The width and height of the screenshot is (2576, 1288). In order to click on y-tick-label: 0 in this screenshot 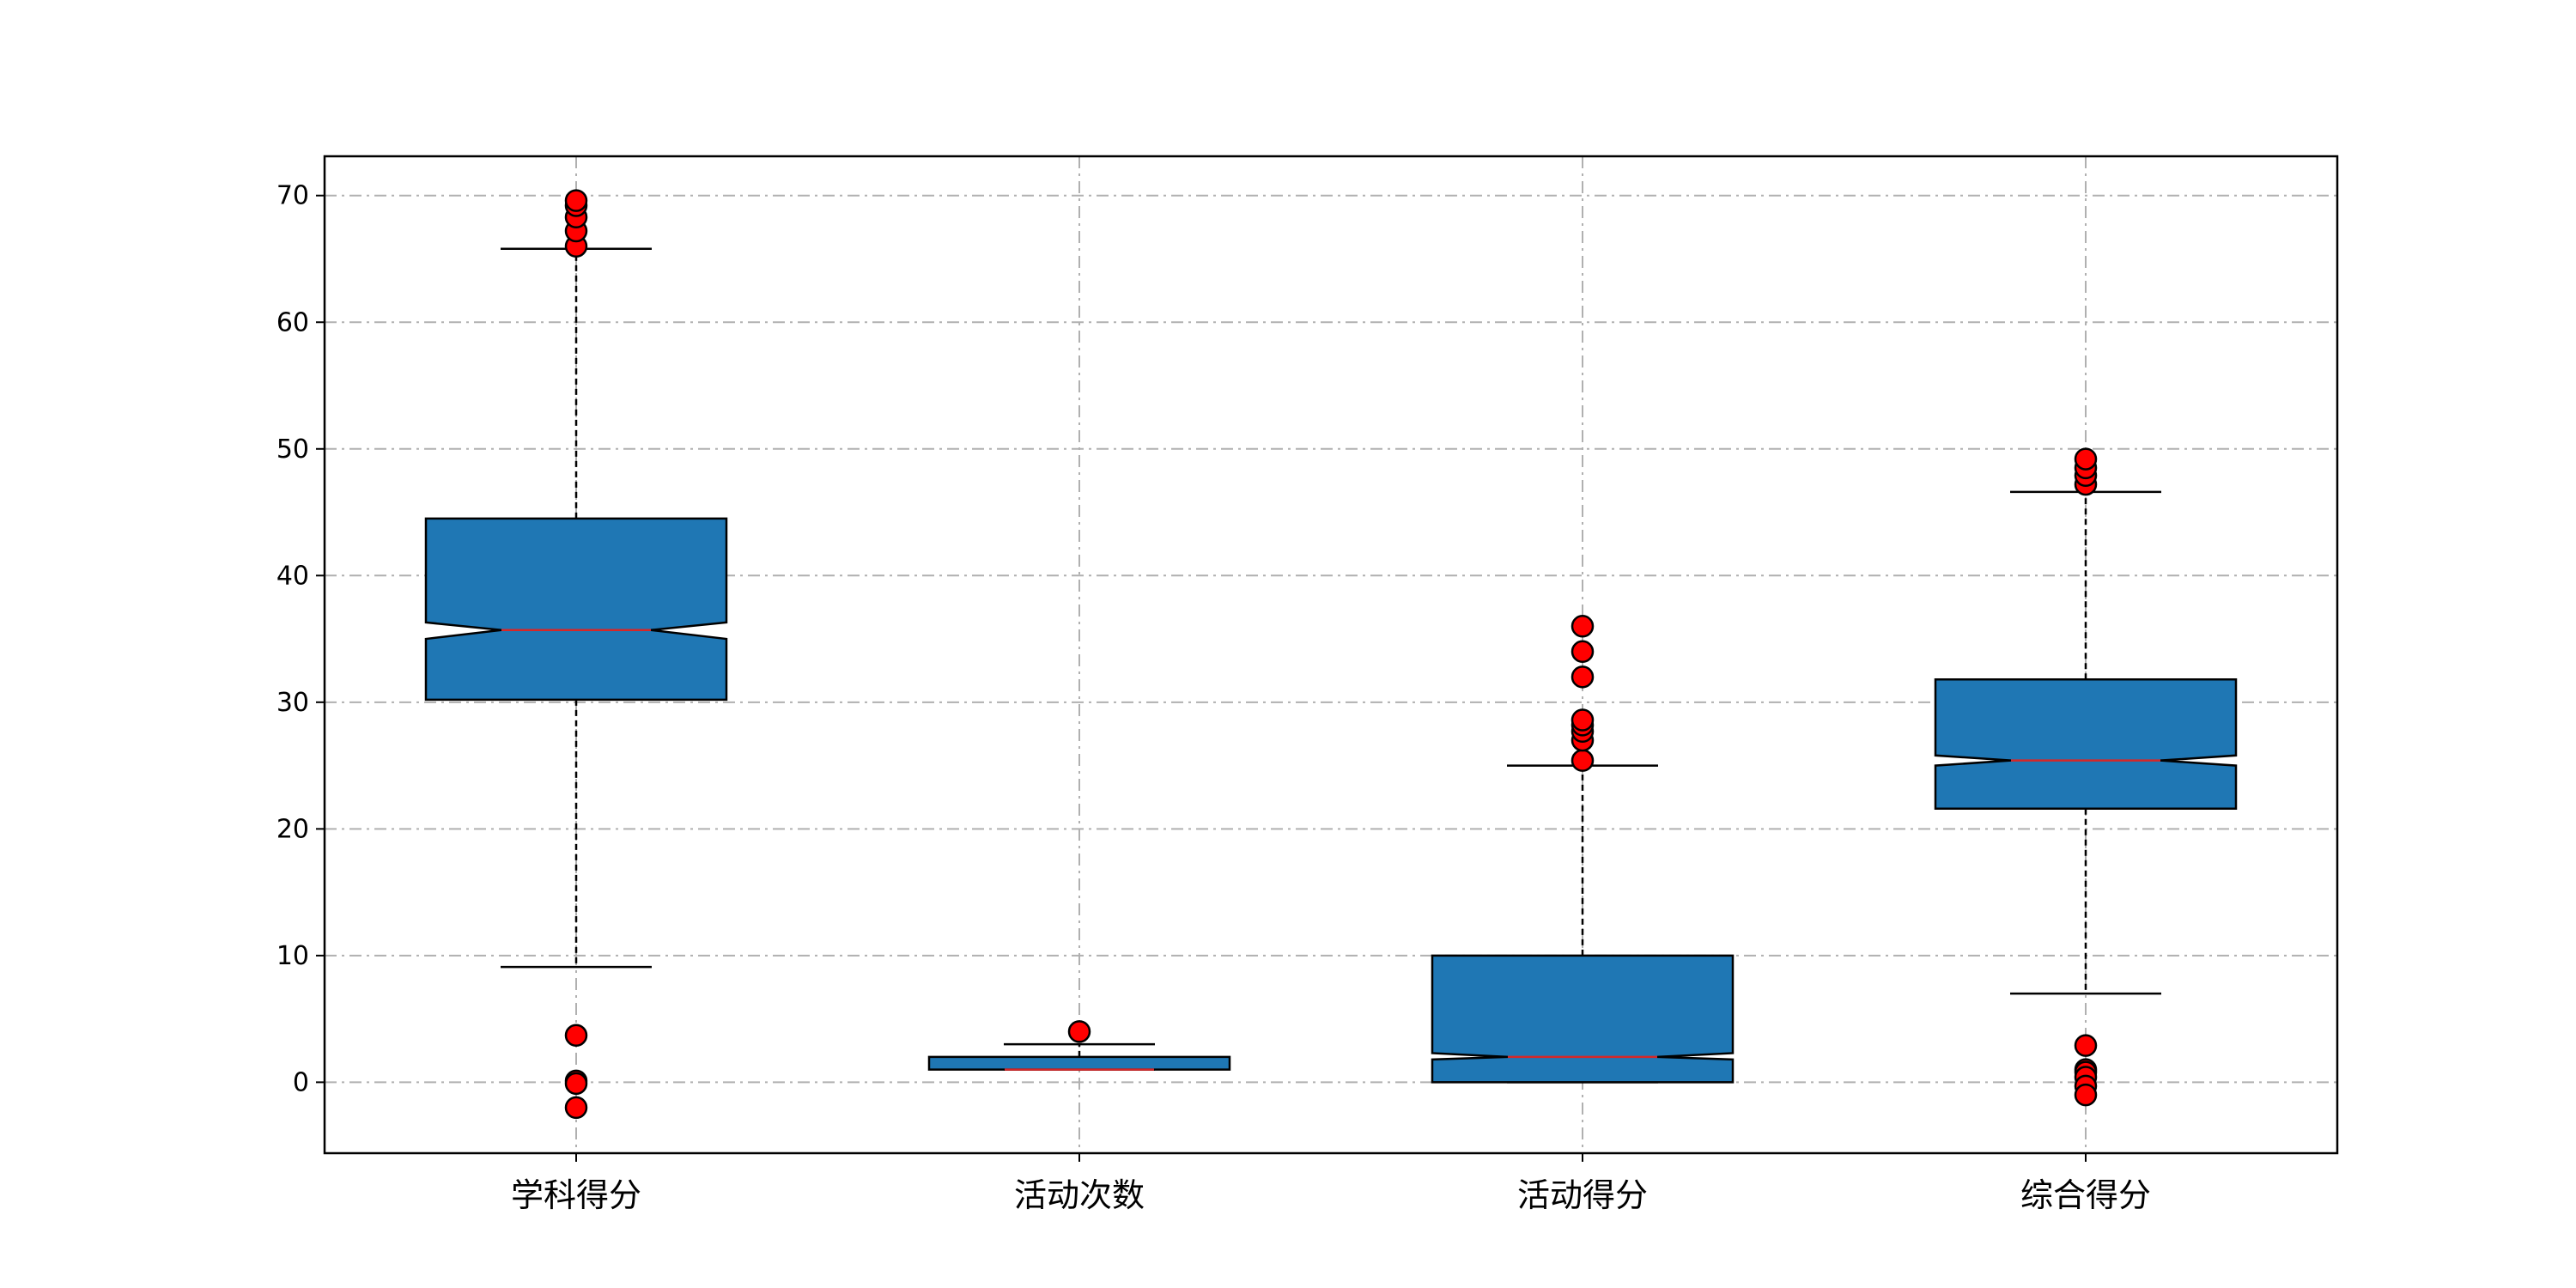, I will do `click(301, 1082)`.